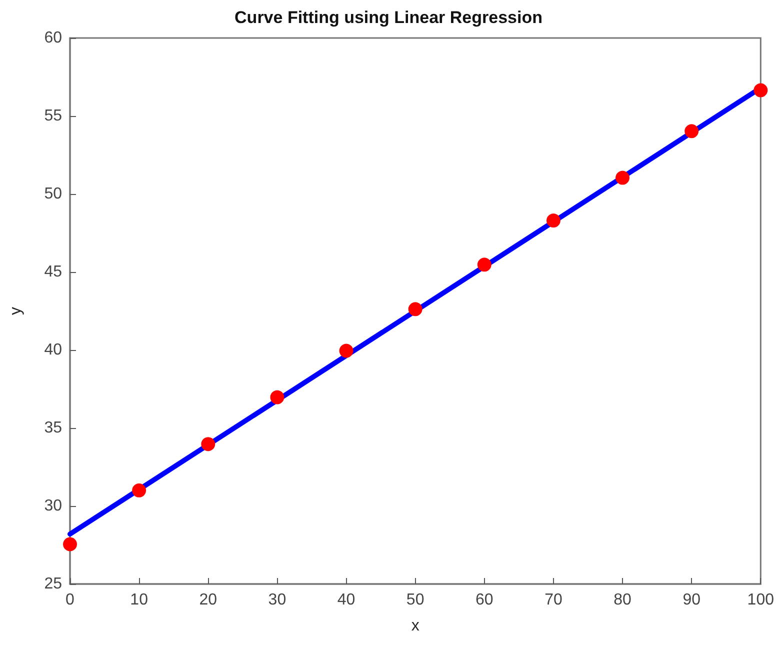 The image size is (777, 654). Describe the element at coordinates (16, 311) in the screenshot. I see `y-axis-title: y` at that location.